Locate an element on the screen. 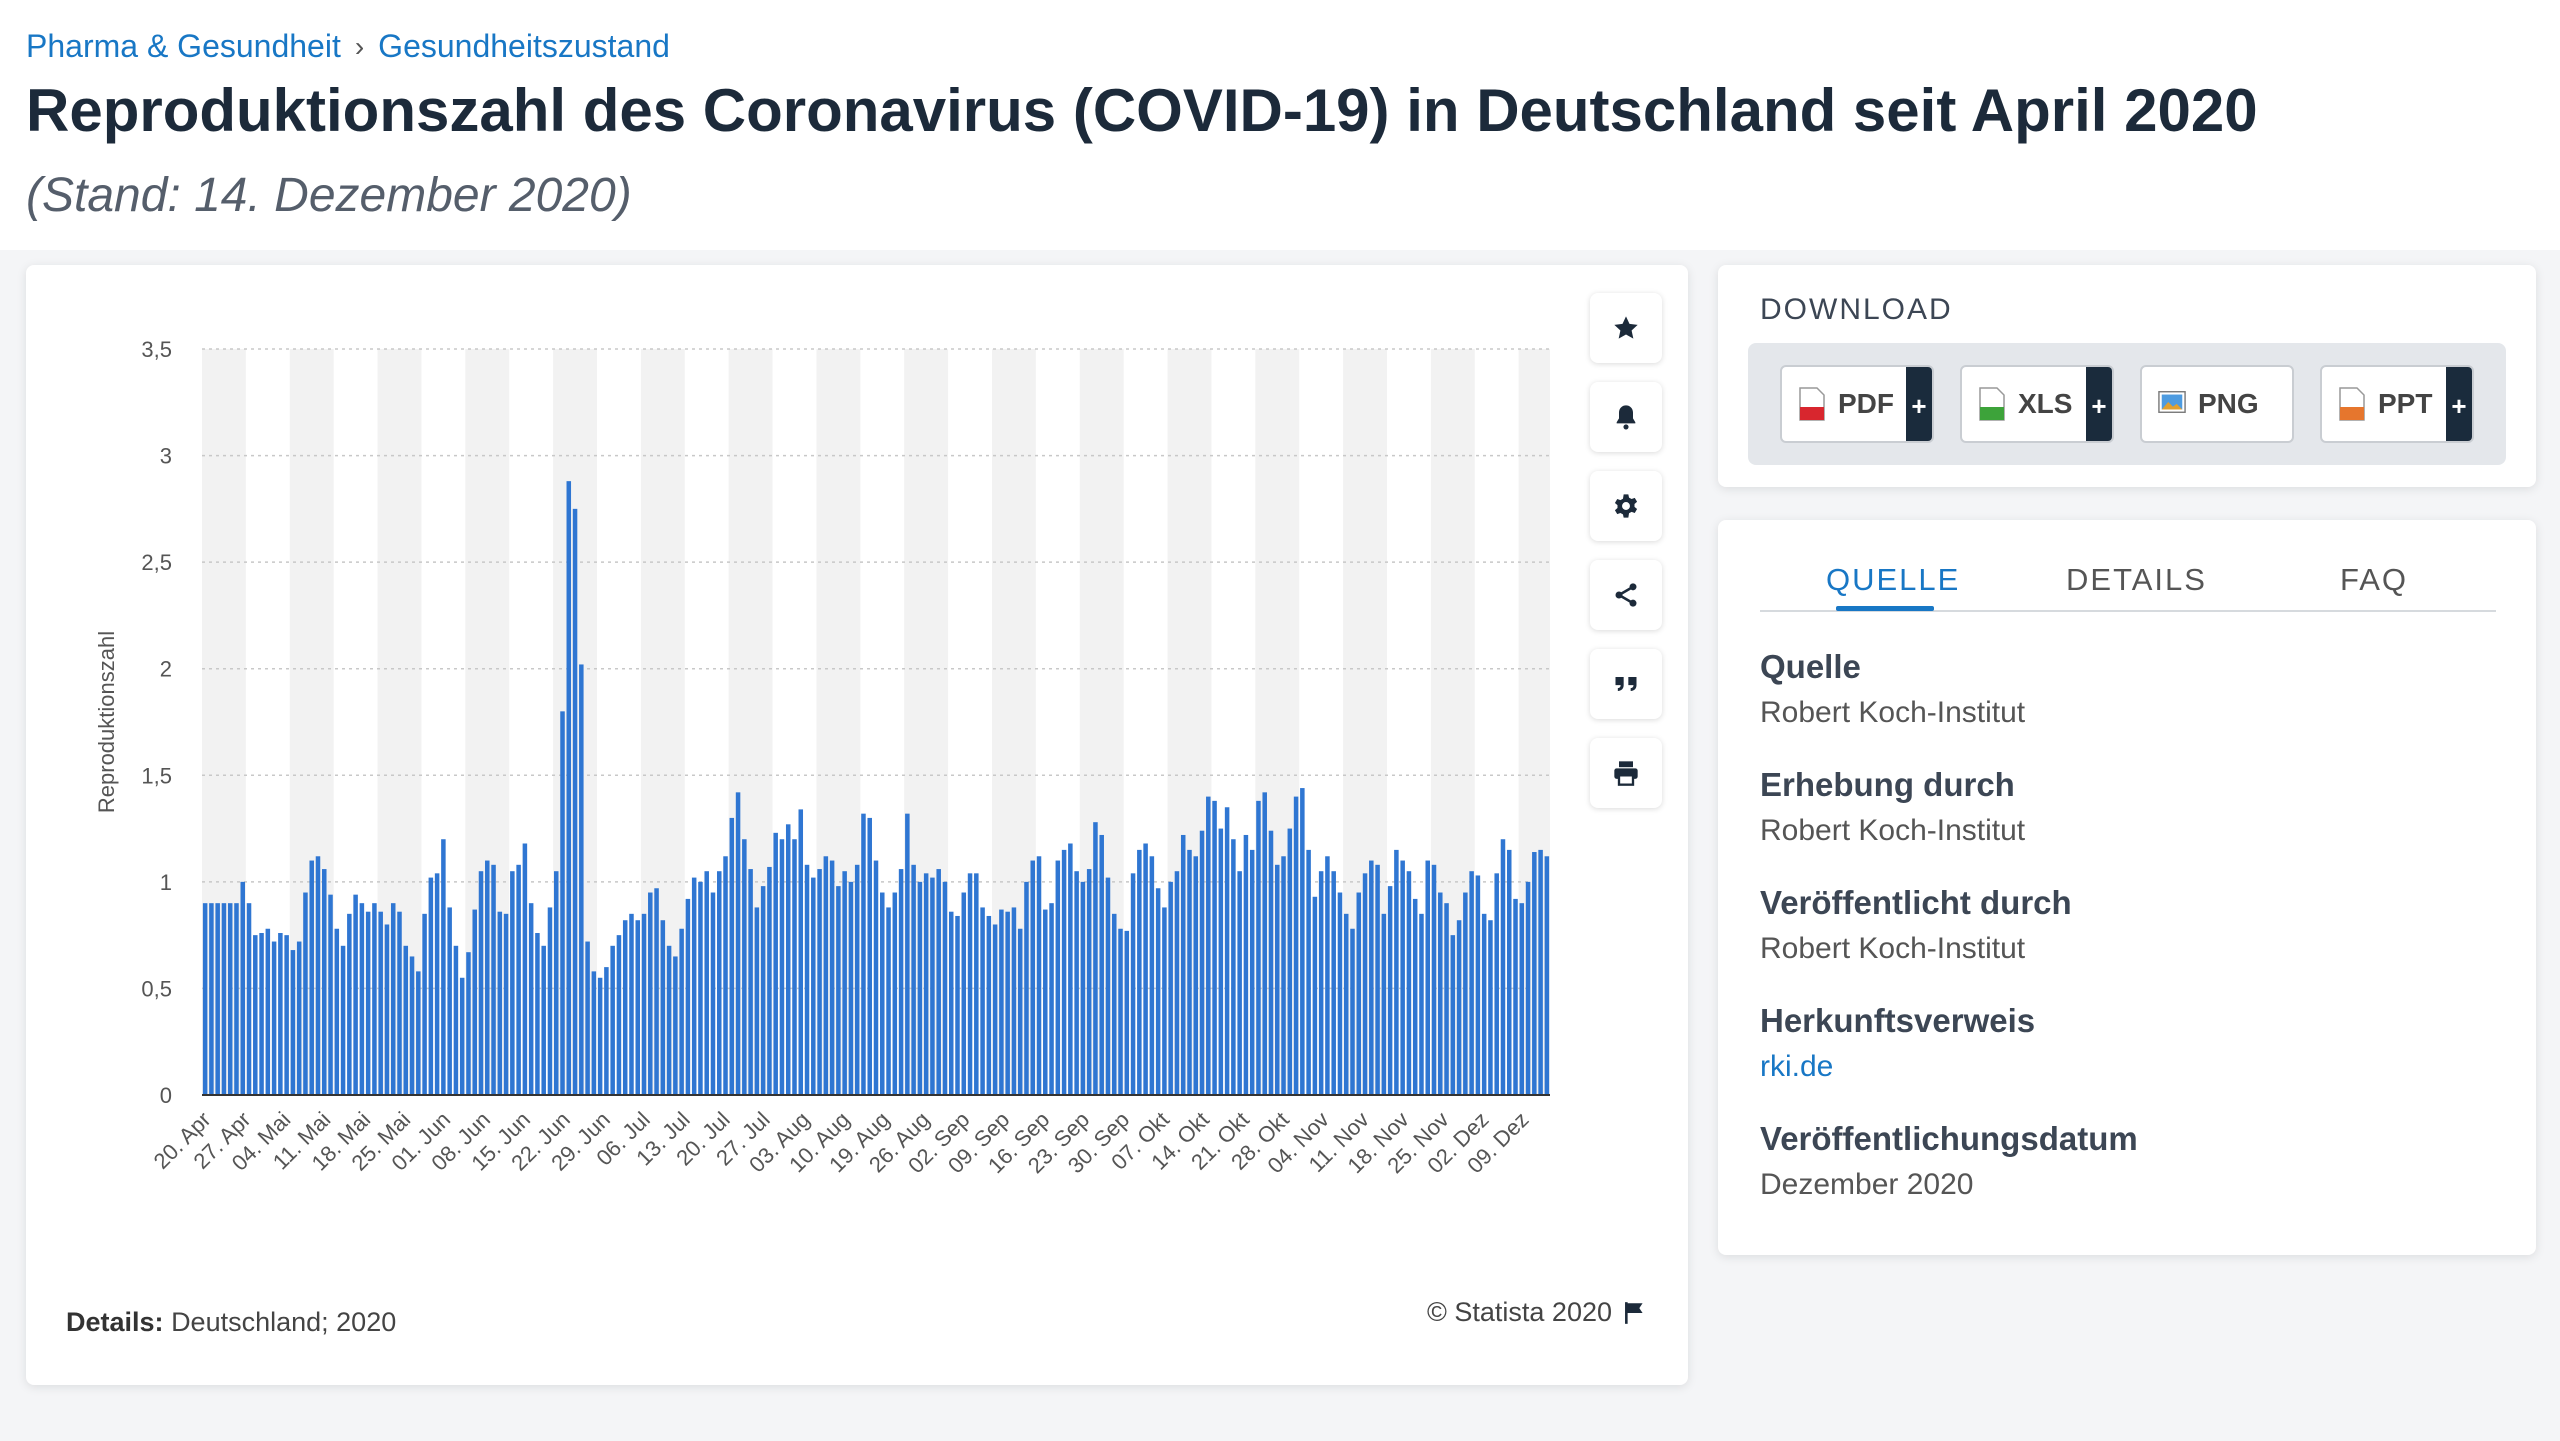 This screenshot has width=2560, height=1441. y-tick-label: 3 is located at coordinates (166, 456).